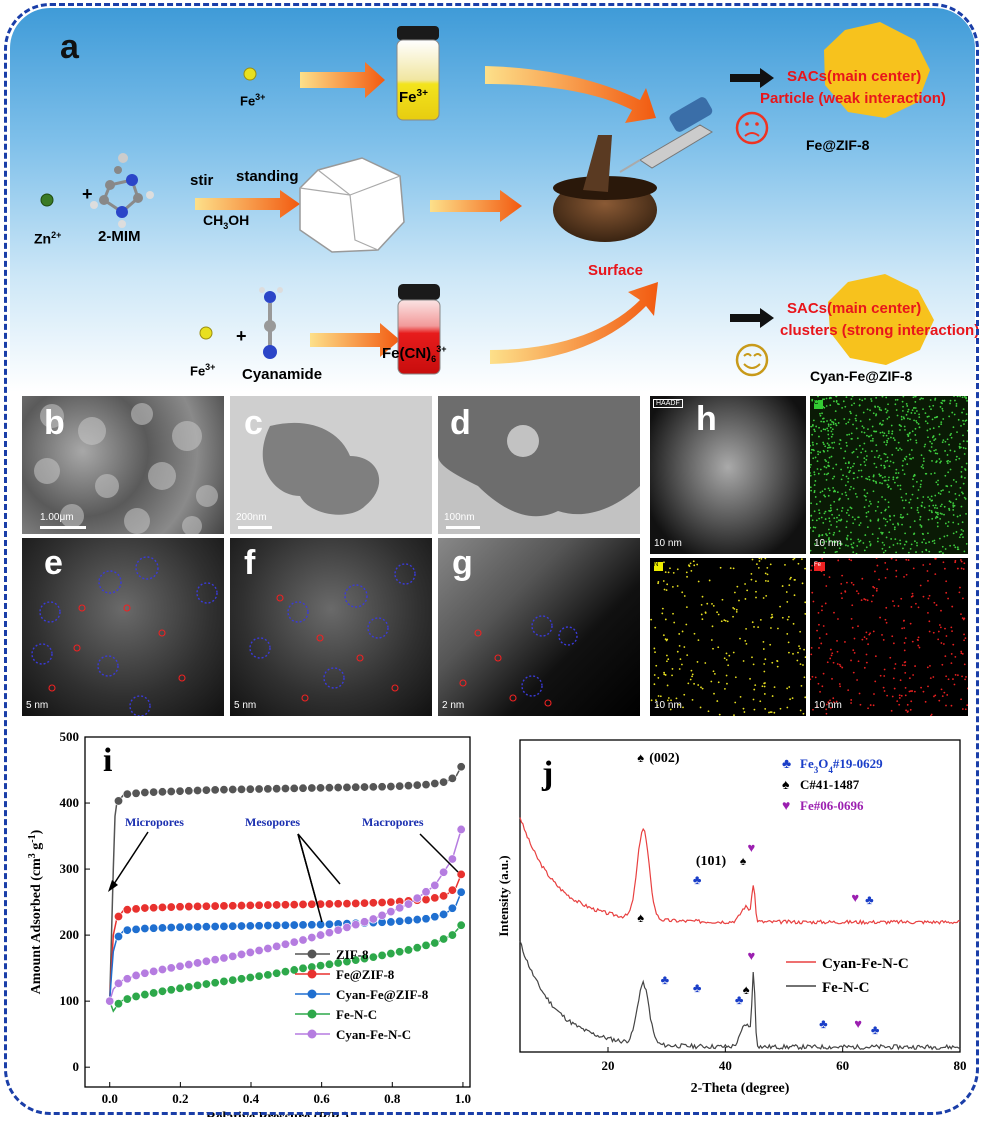 The width and height of the screenshot is (989, 1129). Describe the element at coordinates (877, 70) in the screenshot. I see `particle-icon` at that location.